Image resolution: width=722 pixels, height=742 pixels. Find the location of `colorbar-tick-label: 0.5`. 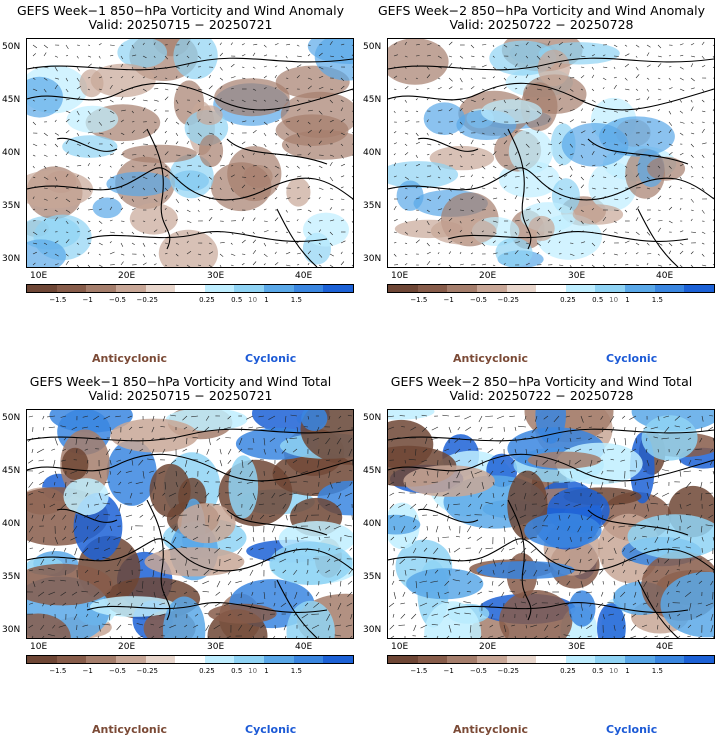

colorbar-tick-label: 0.5 is located at coordinates (598, 300).